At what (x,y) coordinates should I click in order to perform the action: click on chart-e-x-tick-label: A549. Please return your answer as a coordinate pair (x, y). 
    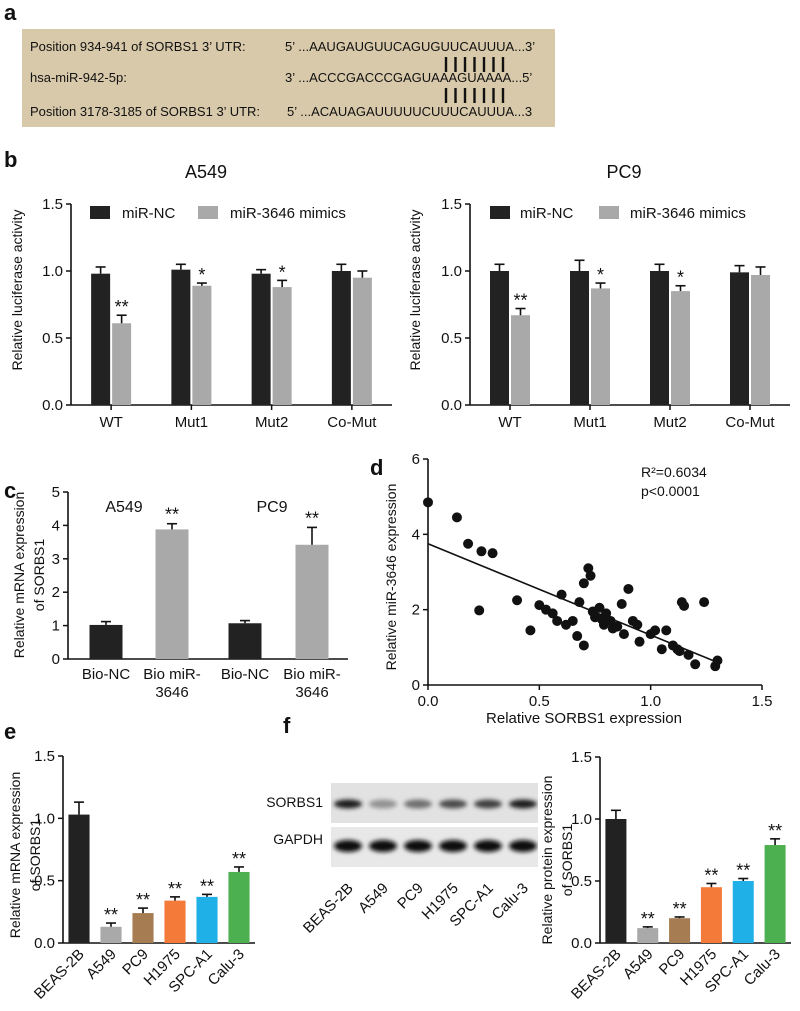
    Looking at the image, I should click on (101, 964).